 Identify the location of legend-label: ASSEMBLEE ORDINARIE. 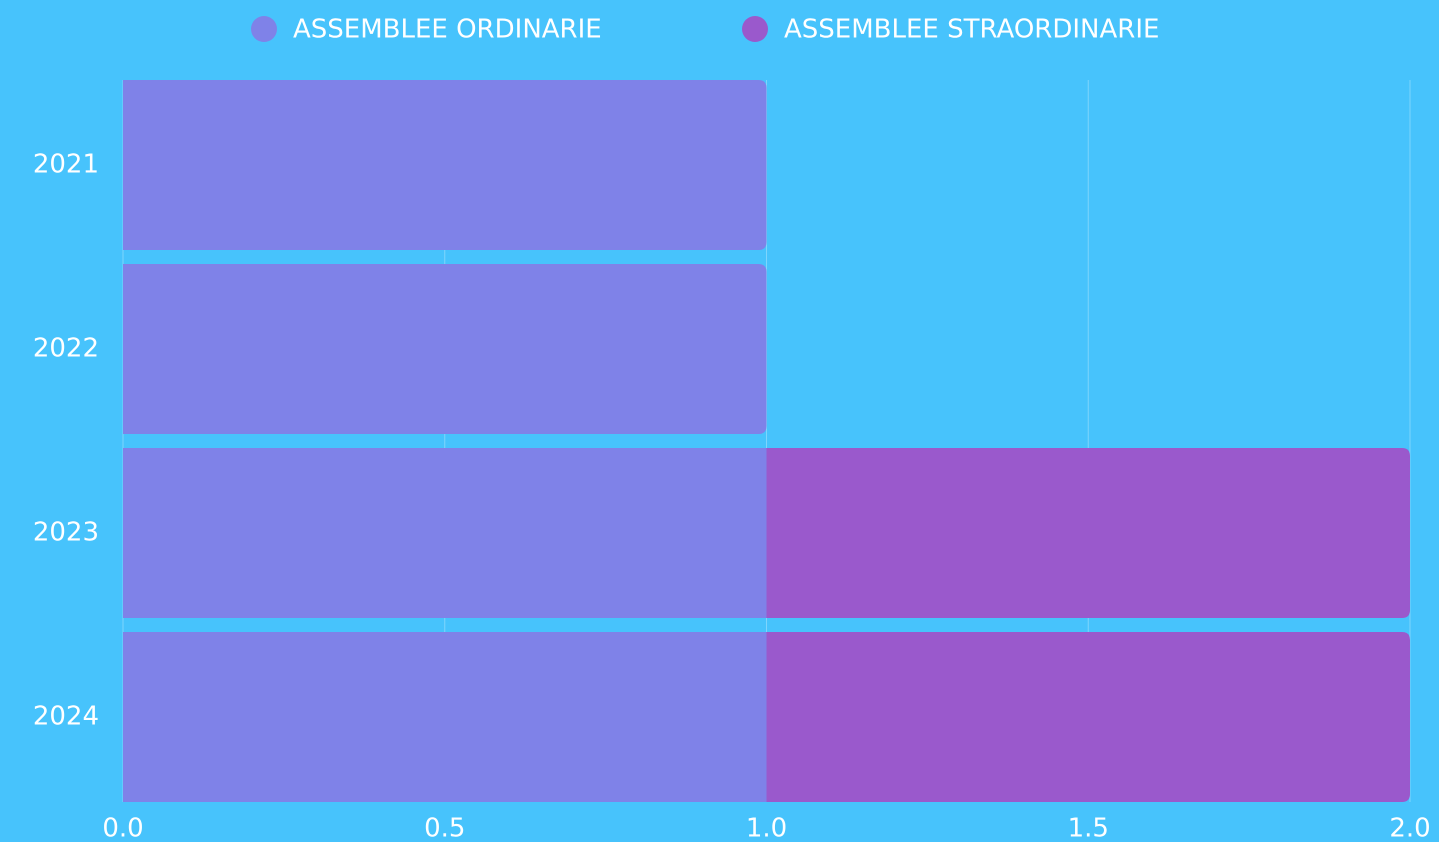
(447, 30).